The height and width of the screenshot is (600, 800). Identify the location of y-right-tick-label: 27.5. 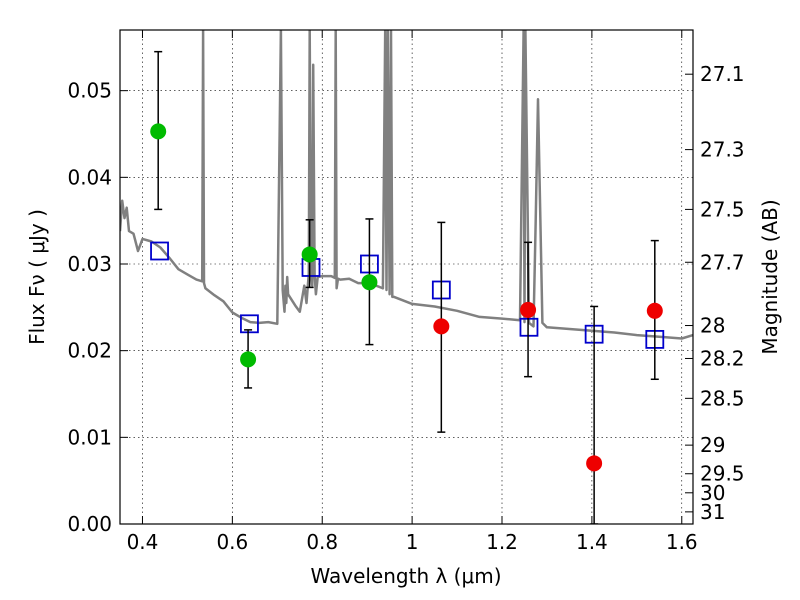
(722, 209).